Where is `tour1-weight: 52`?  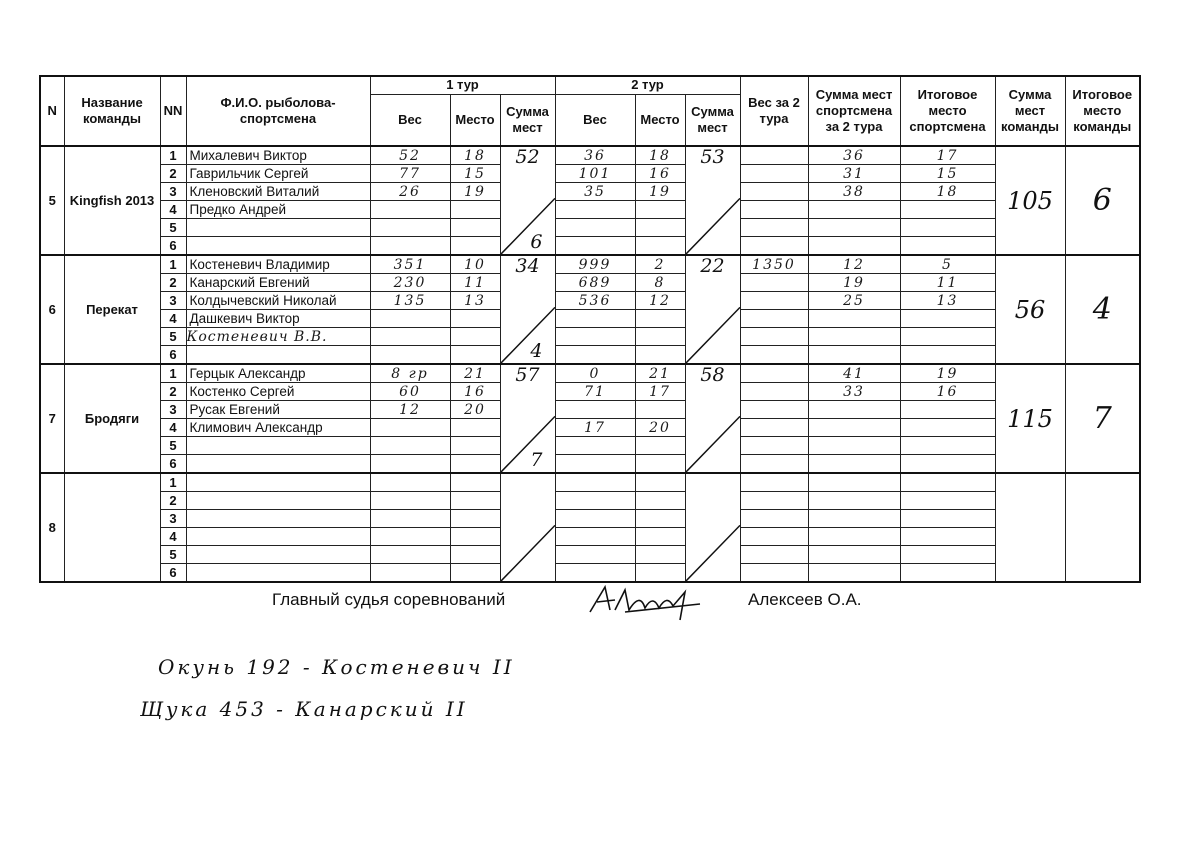 tour1-weight: 52 is located at coordinates (410, 155).